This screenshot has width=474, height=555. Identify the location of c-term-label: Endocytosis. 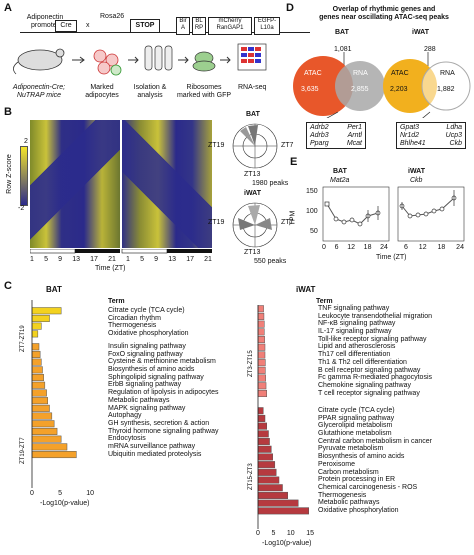
(127, 439).